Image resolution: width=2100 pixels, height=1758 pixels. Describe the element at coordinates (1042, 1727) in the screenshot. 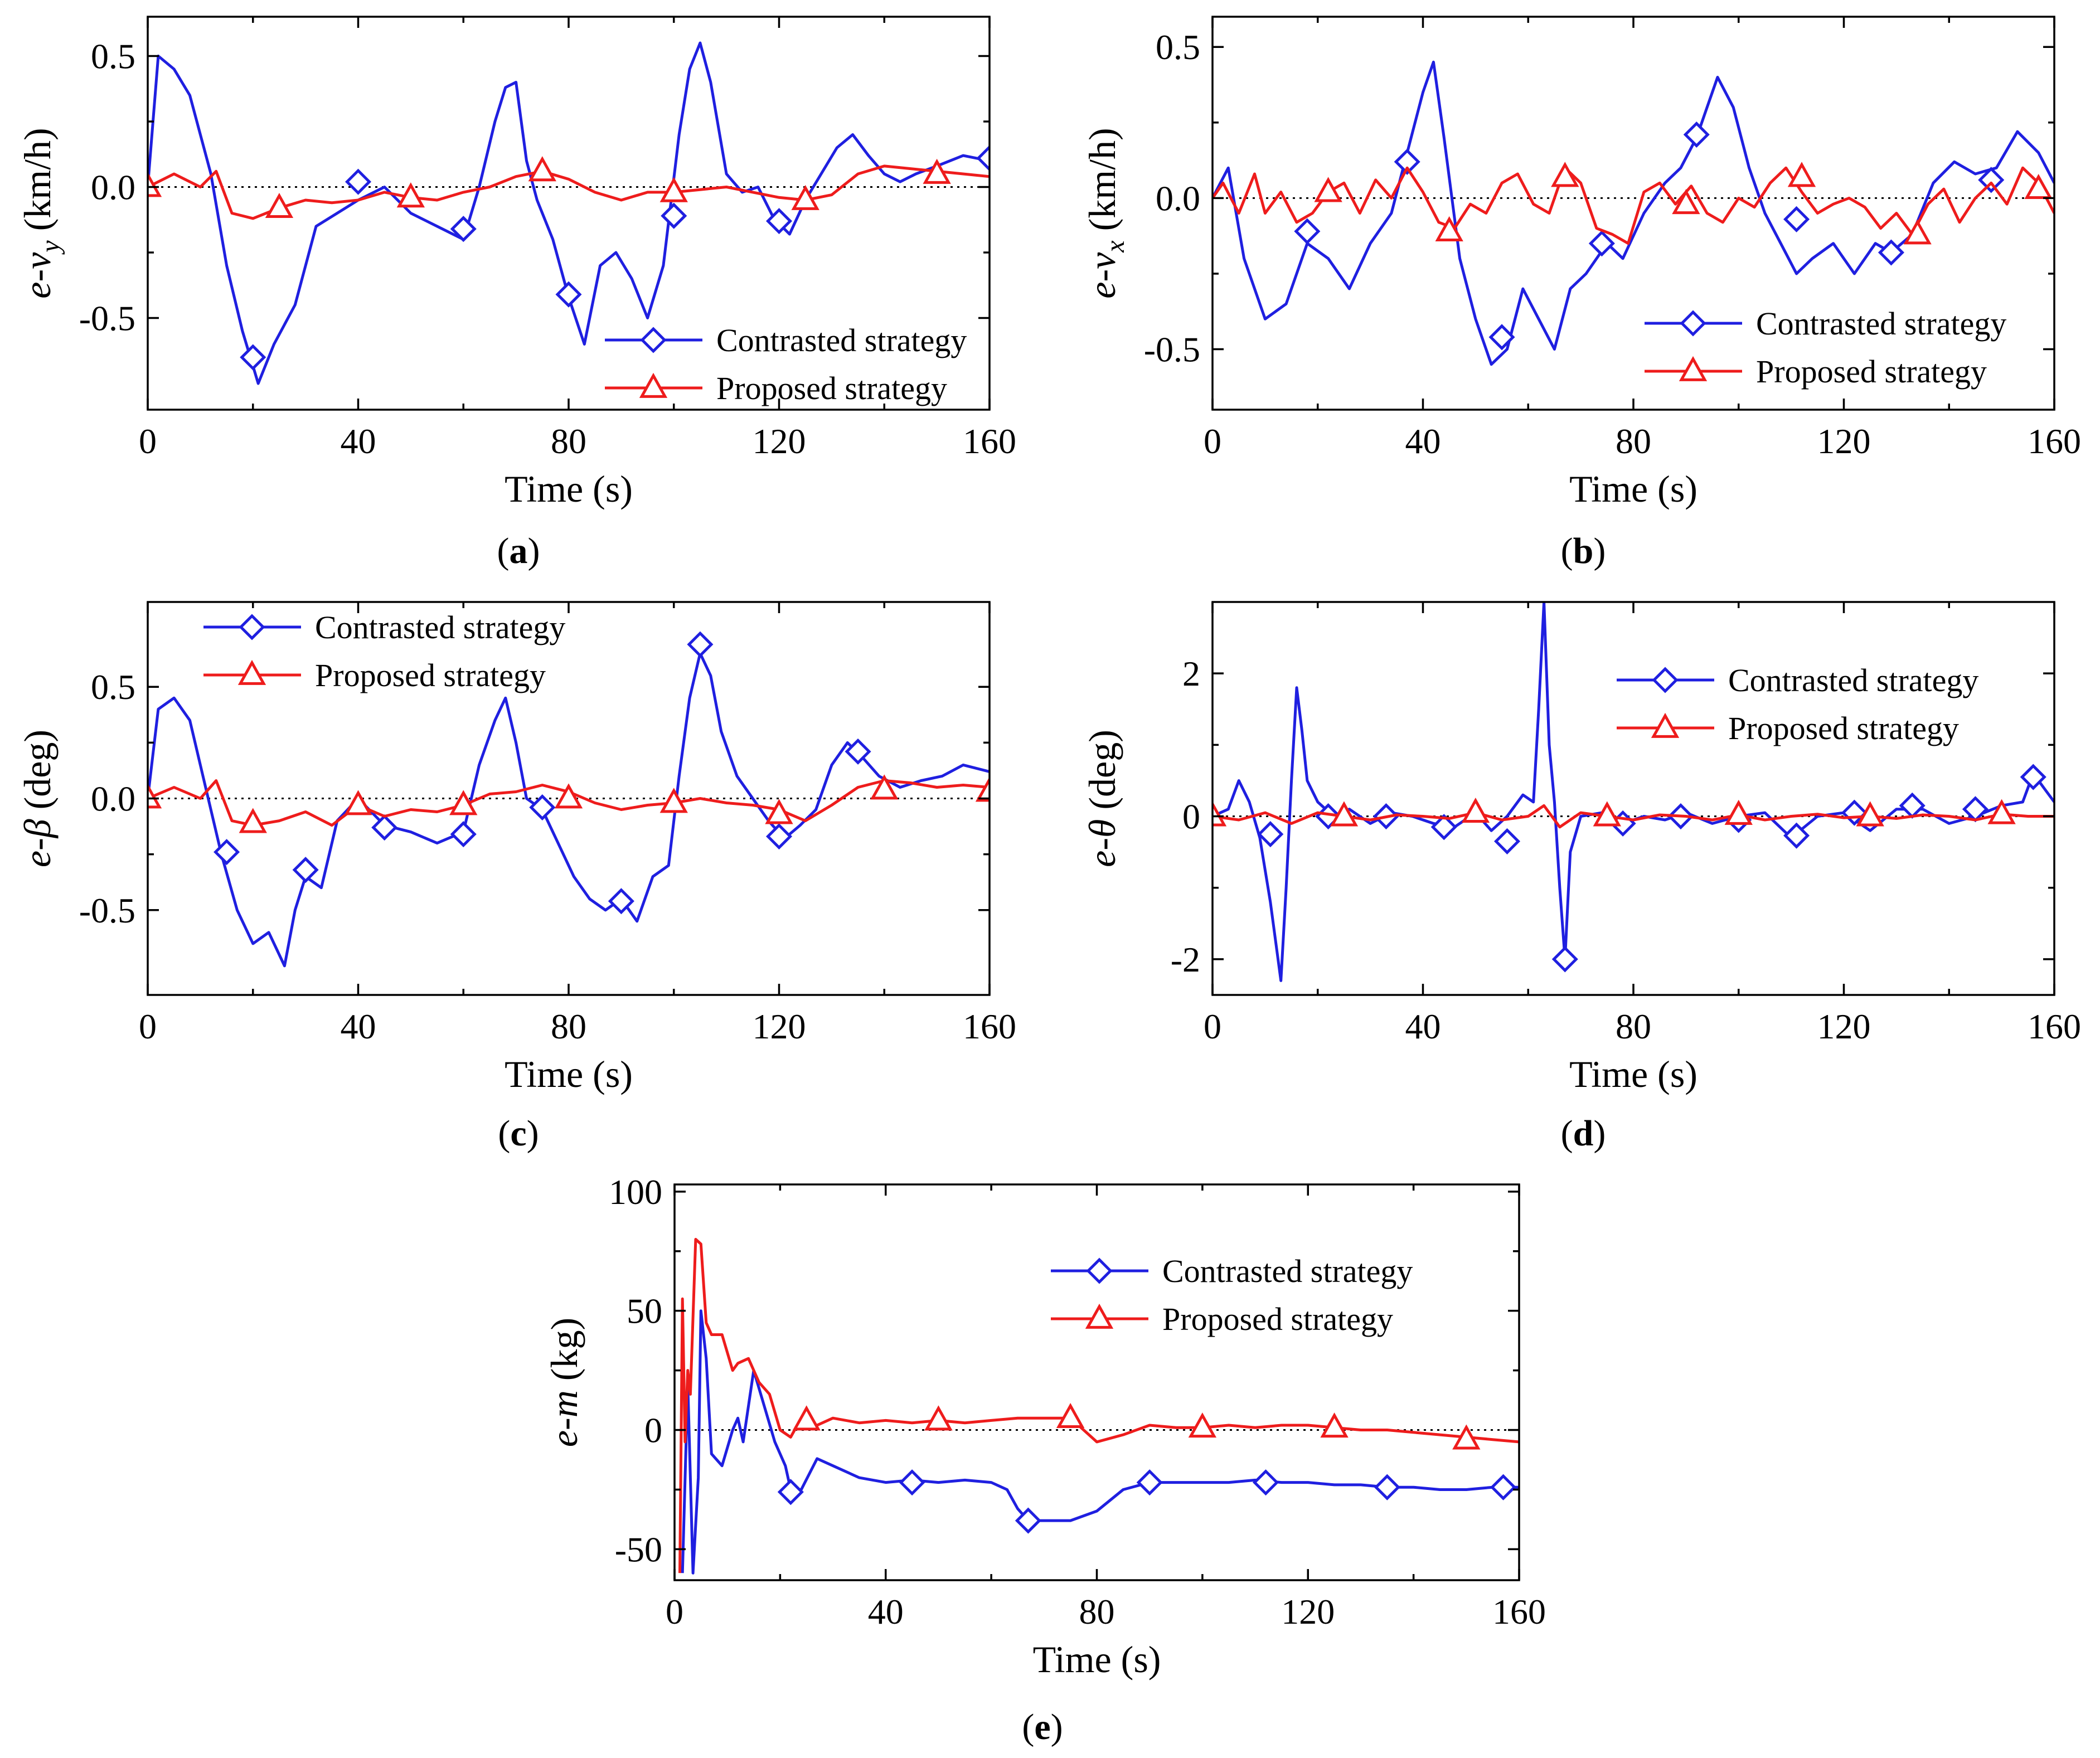

I see `panel-label: (e)` at that location.